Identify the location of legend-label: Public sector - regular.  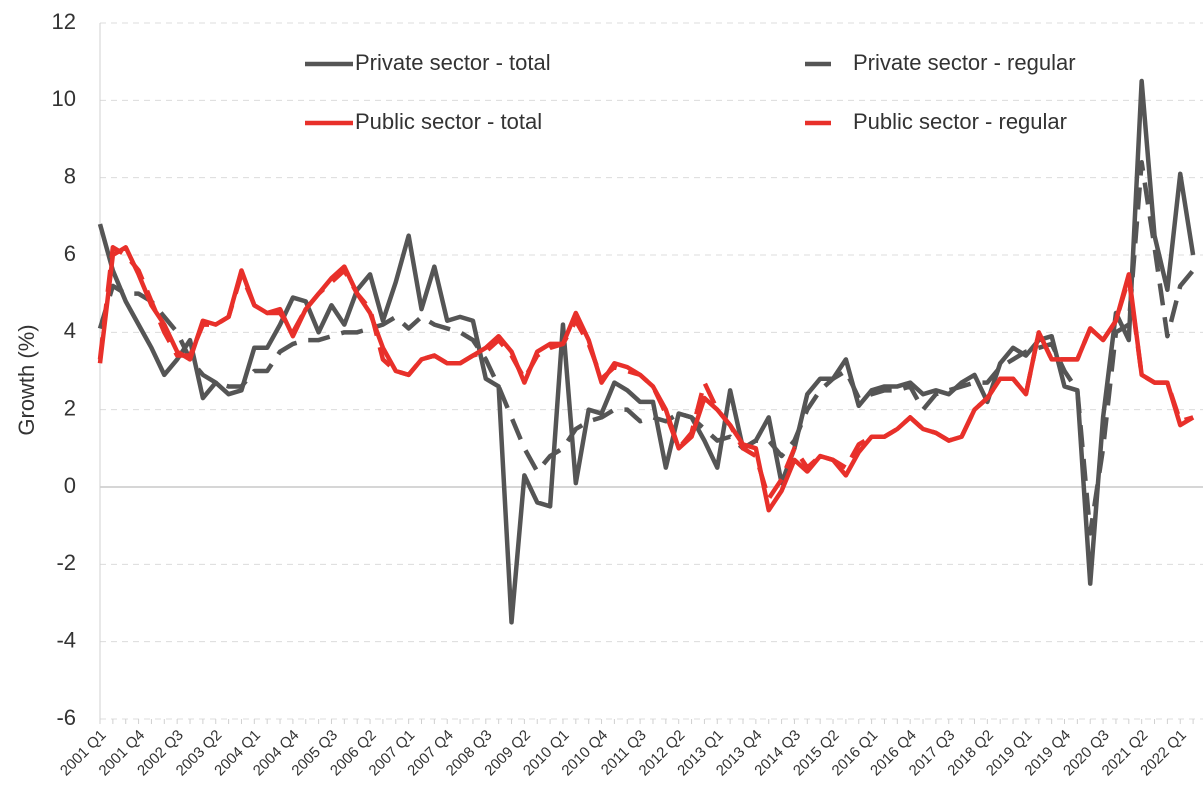
(960, 121).